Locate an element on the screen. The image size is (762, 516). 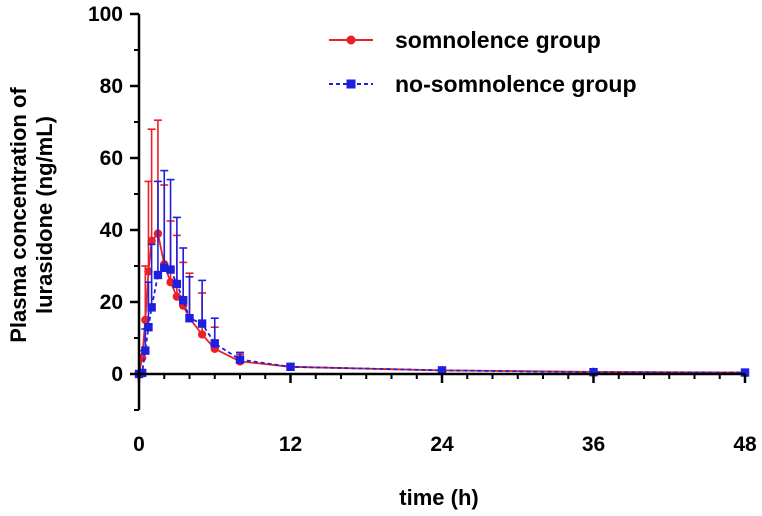
y-axis-title-line-1: Plasma concentration of is located at coordinates (18, 215).